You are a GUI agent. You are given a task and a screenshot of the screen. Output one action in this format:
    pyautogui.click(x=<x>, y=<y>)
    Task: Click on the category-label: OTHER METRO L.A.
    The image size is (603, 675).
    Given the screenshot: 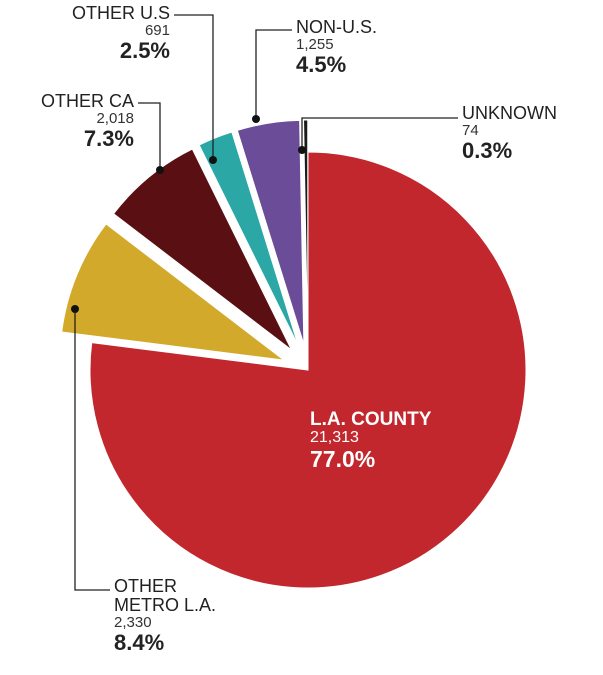 What is the action you would take?
    pyautogui.click(x=165, y=595)
    